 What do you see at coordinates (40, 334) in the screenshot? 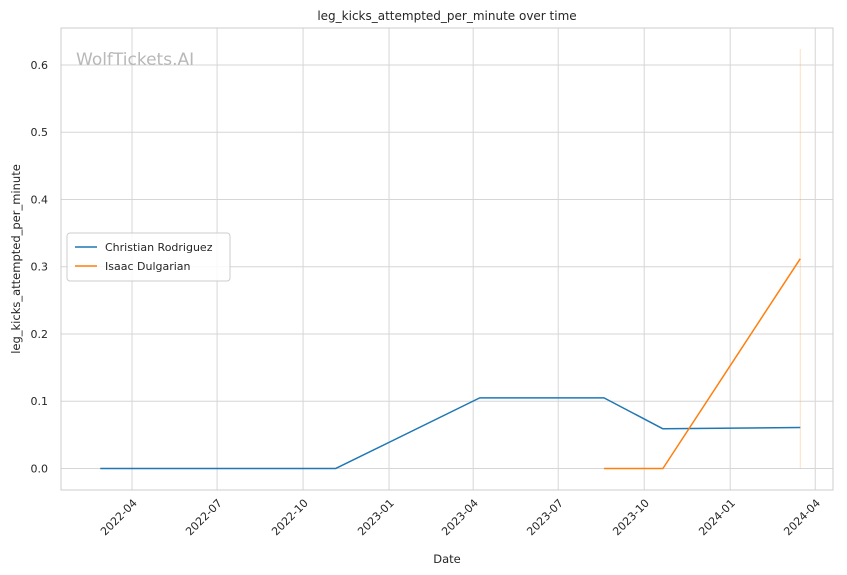
I see `y-tick-label: 0.2` at bounding box center [40, 334].